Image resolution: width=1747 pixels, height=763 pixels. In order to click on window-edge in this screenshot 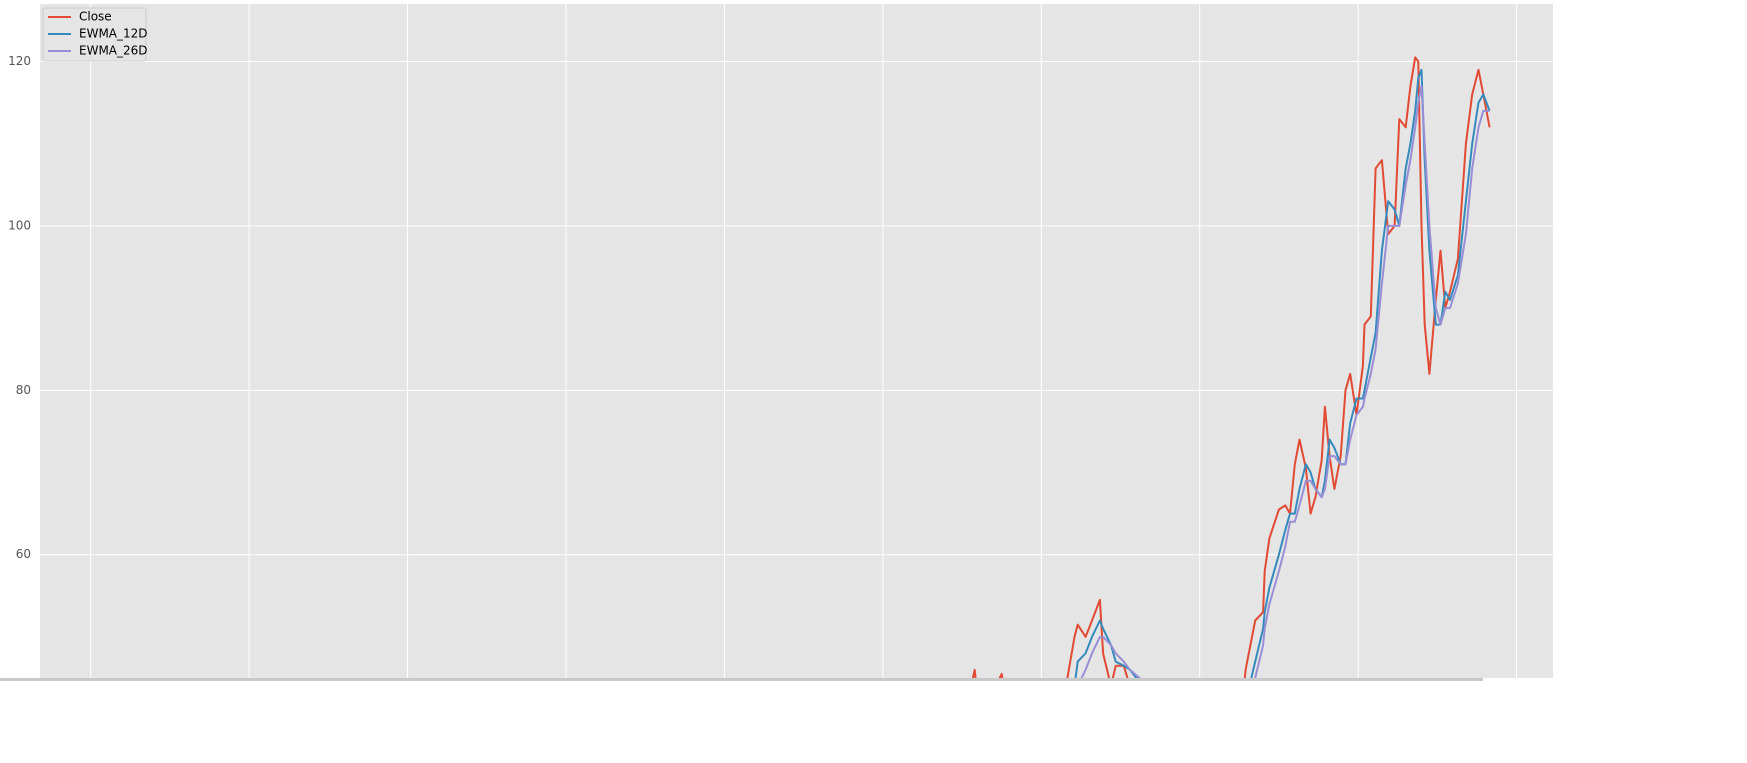, I will do `click(741, 679)`.